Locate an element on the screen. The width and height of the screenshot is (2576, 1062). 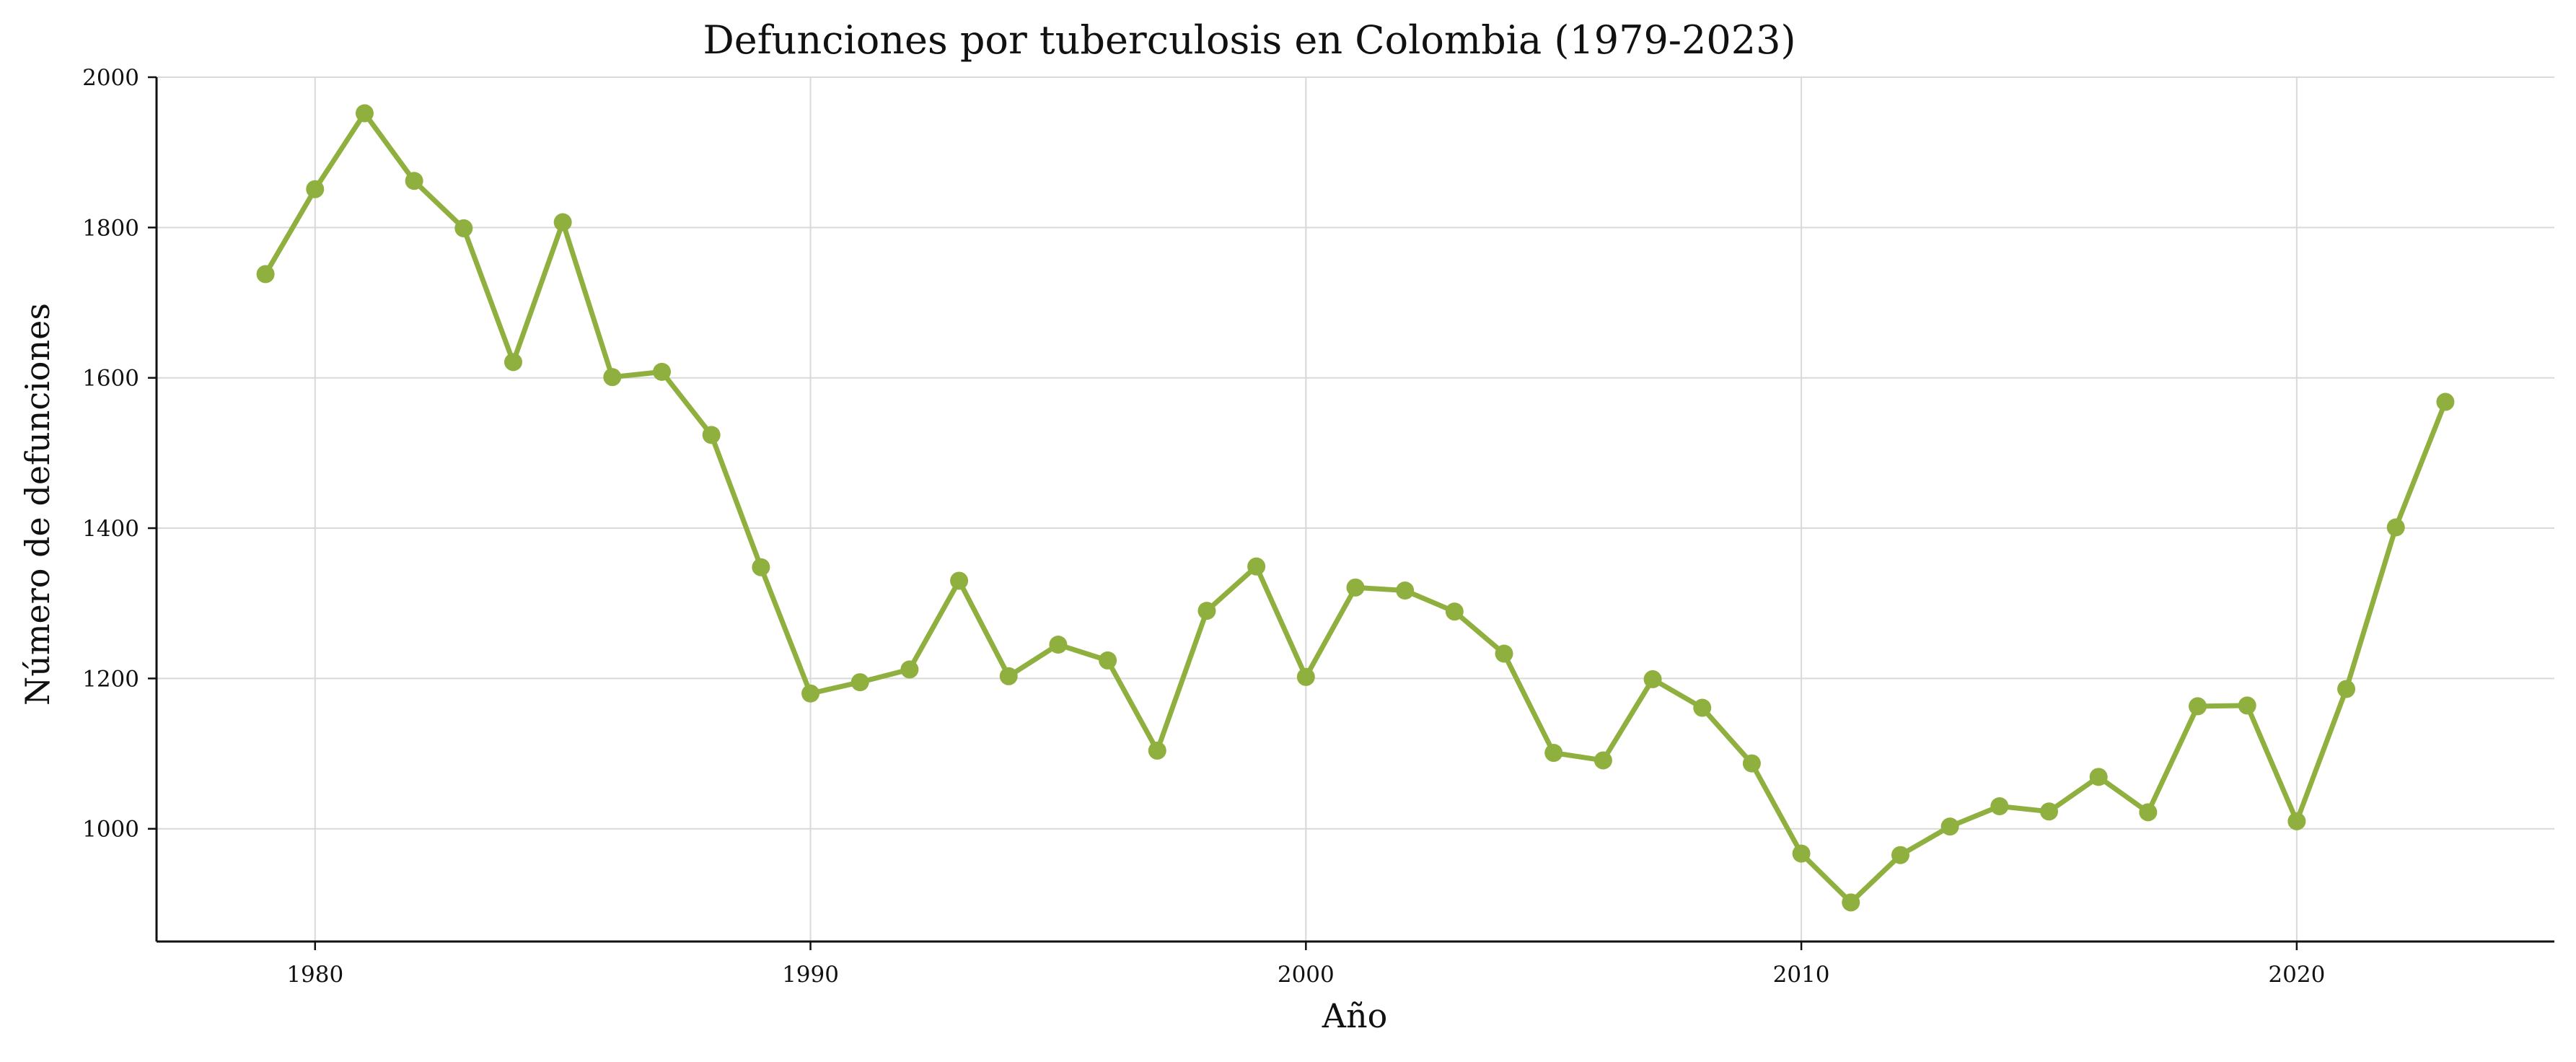
y-tick-label: 1000 is located at coordinates (110, 830).